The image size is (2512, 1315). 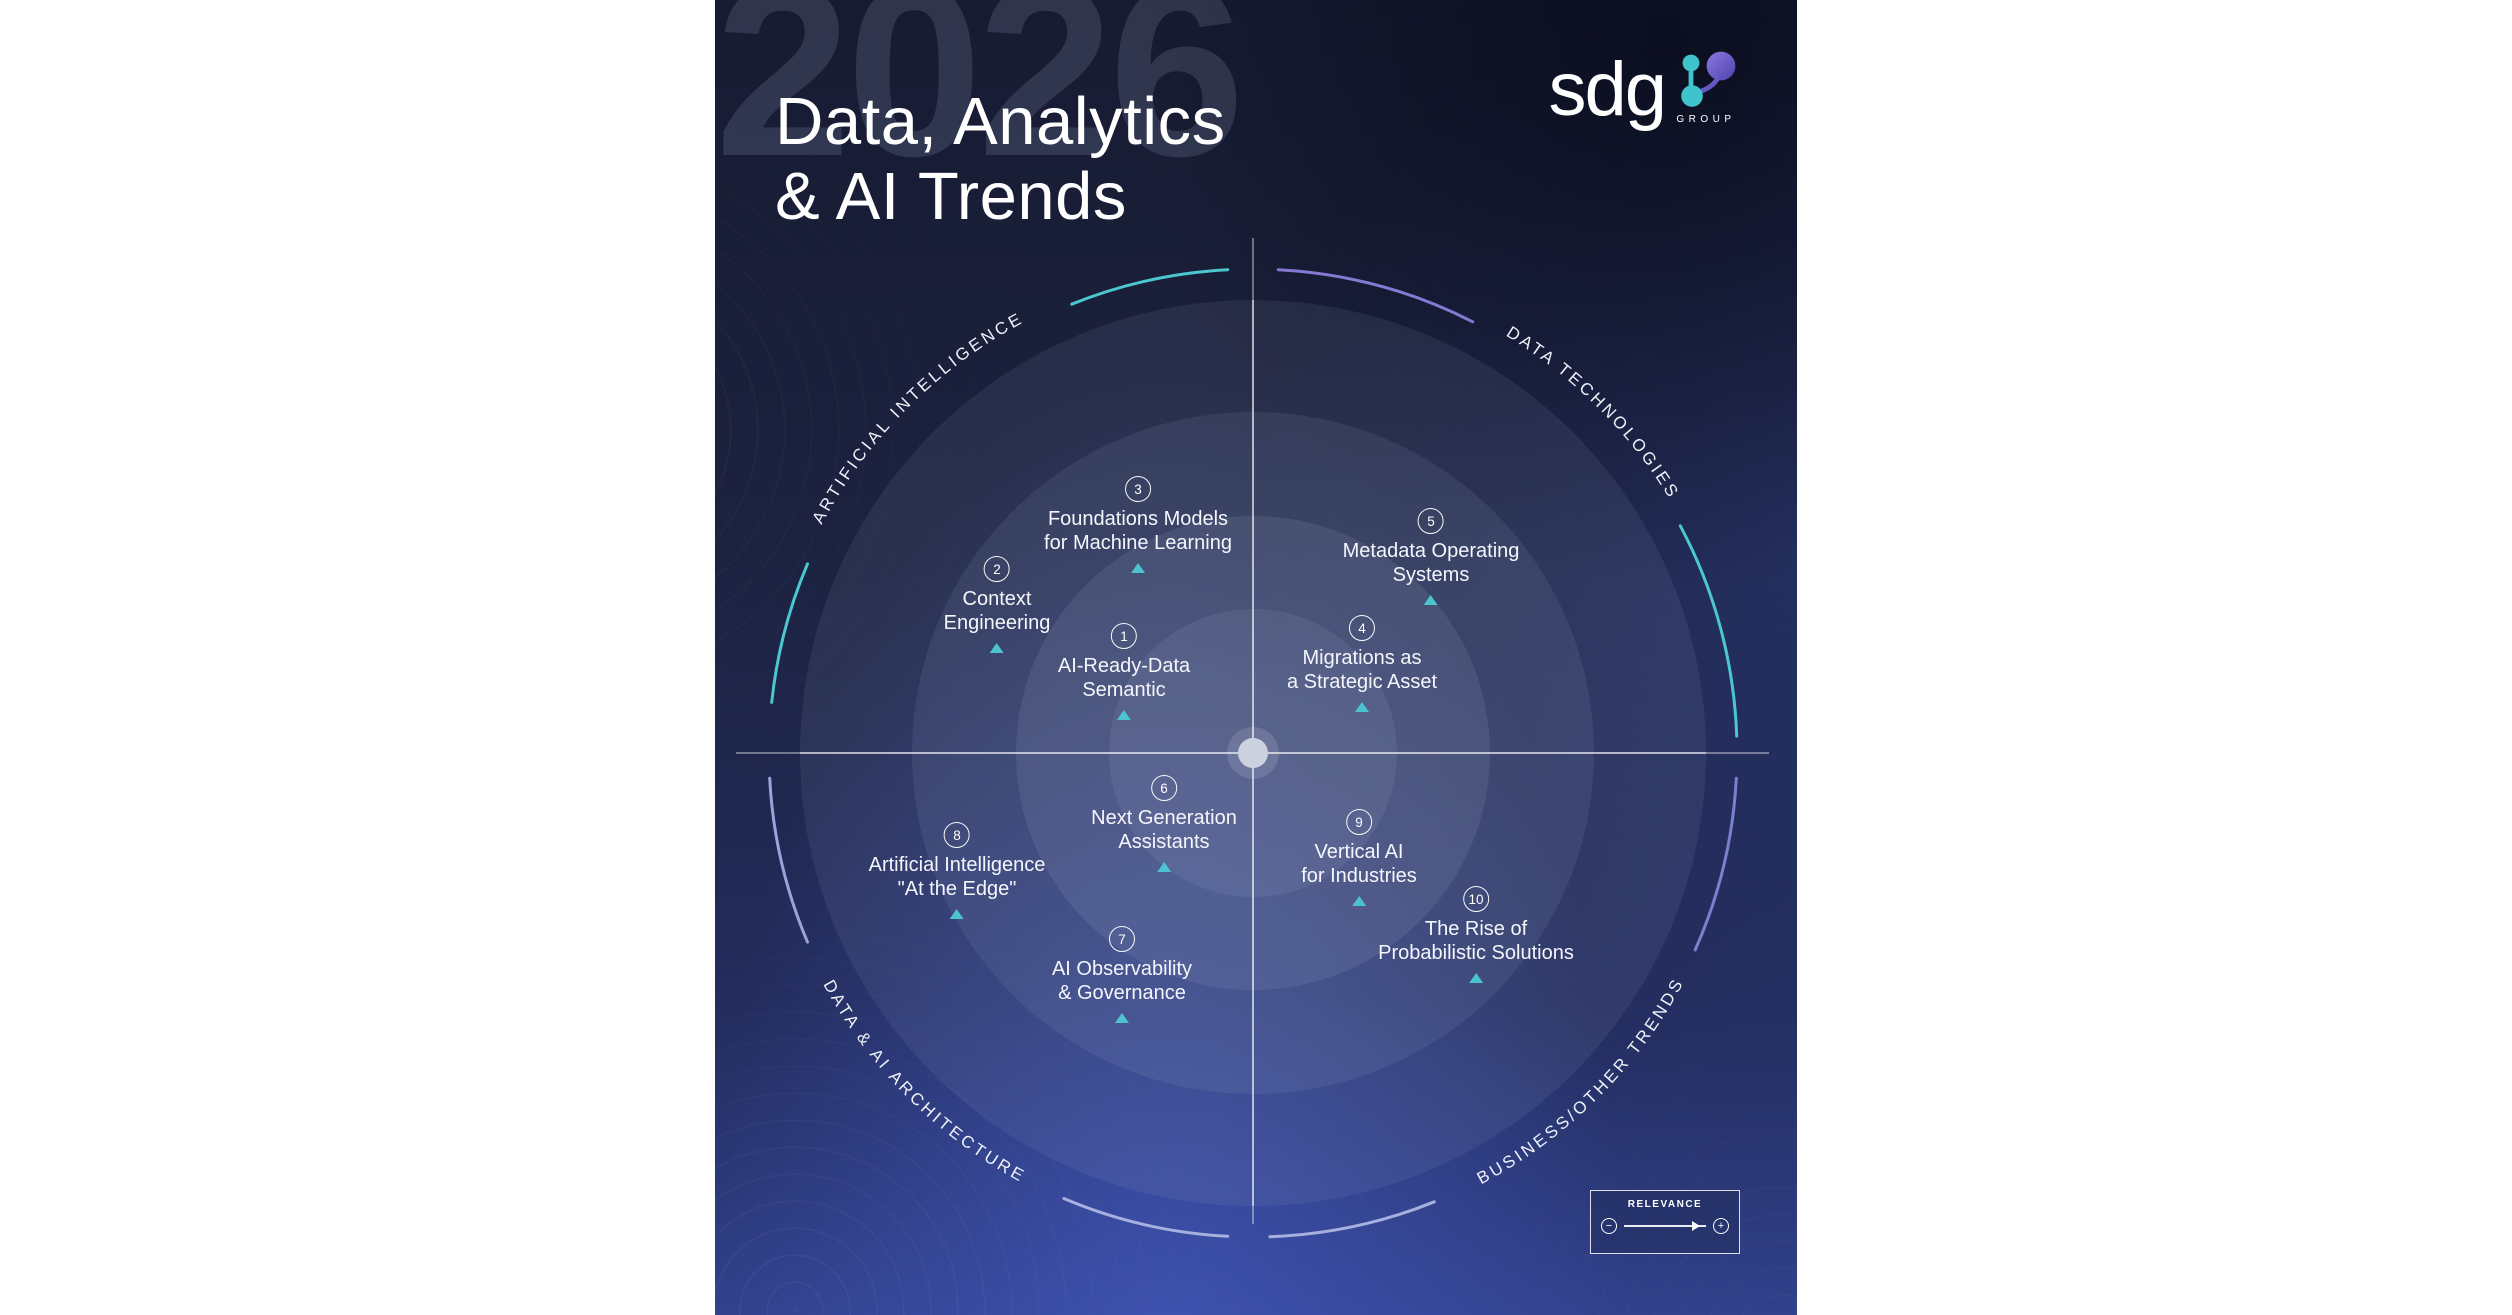 I want to click on sdg-logo: sdg GROUP, so click(x=1643, y=89).